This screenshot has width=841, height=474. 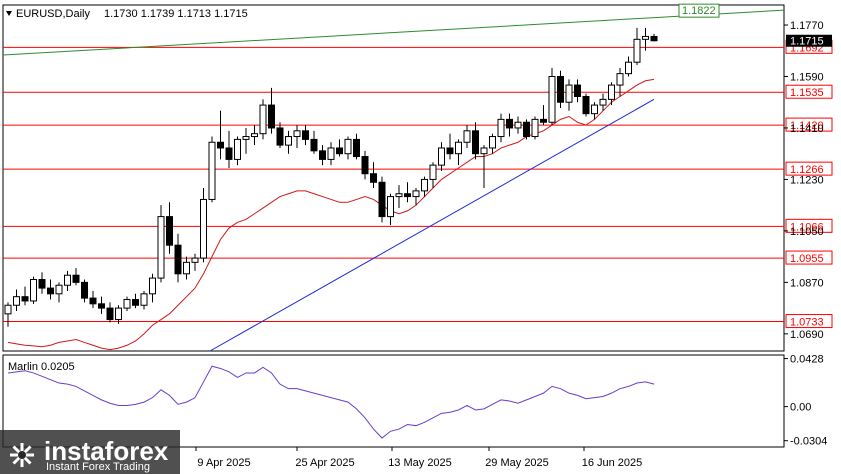 I want to click on watermark-brand: instaforex, so click(x=106, y=451).